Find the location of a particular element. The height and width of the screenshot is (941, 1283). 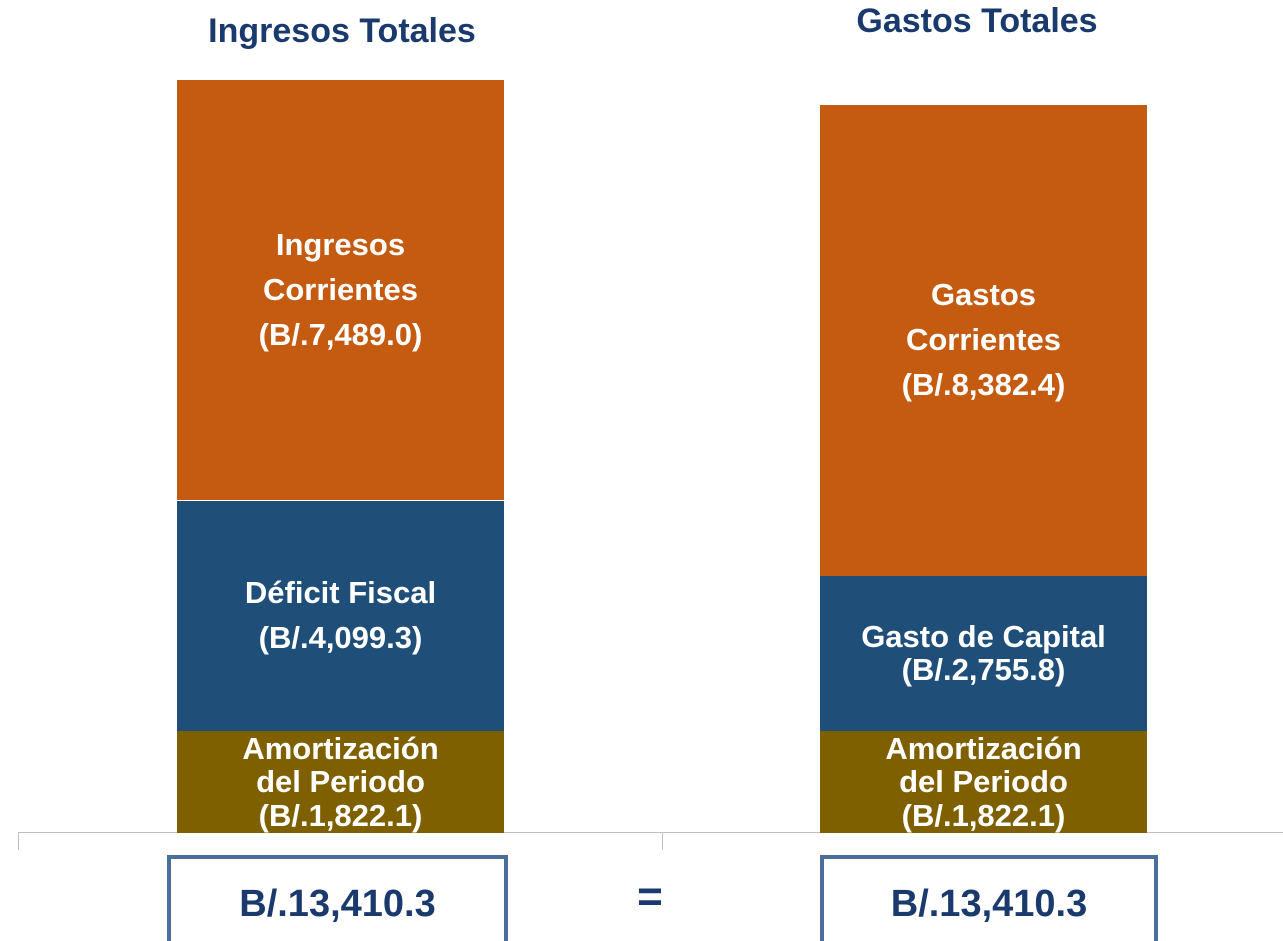

chart-title: Ingresos Totales is located at coordinates (342, 31).